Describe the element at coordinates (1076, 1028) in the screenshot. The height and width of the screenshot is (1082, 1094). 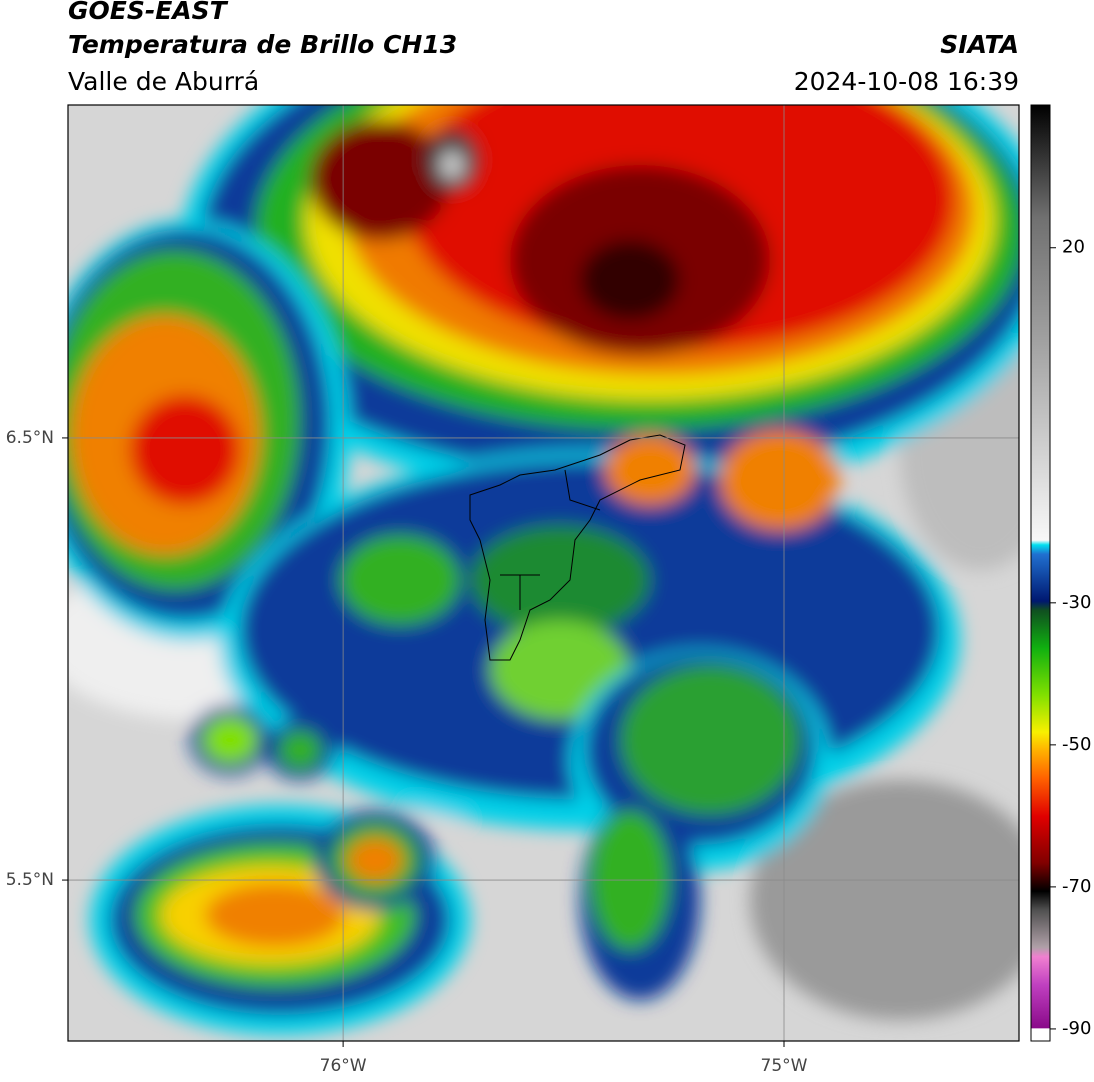
I see `colorbar-tick-label: -90` at that location.